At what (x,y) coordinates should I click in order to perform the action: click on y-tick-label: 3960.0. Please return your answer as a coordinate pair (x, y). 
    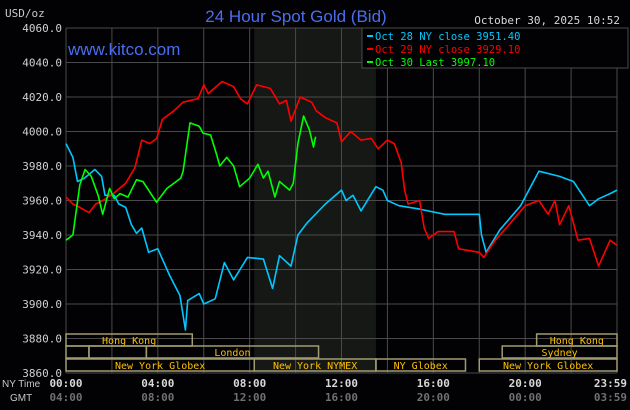
    Looking at the image, I should click on (42, 201).